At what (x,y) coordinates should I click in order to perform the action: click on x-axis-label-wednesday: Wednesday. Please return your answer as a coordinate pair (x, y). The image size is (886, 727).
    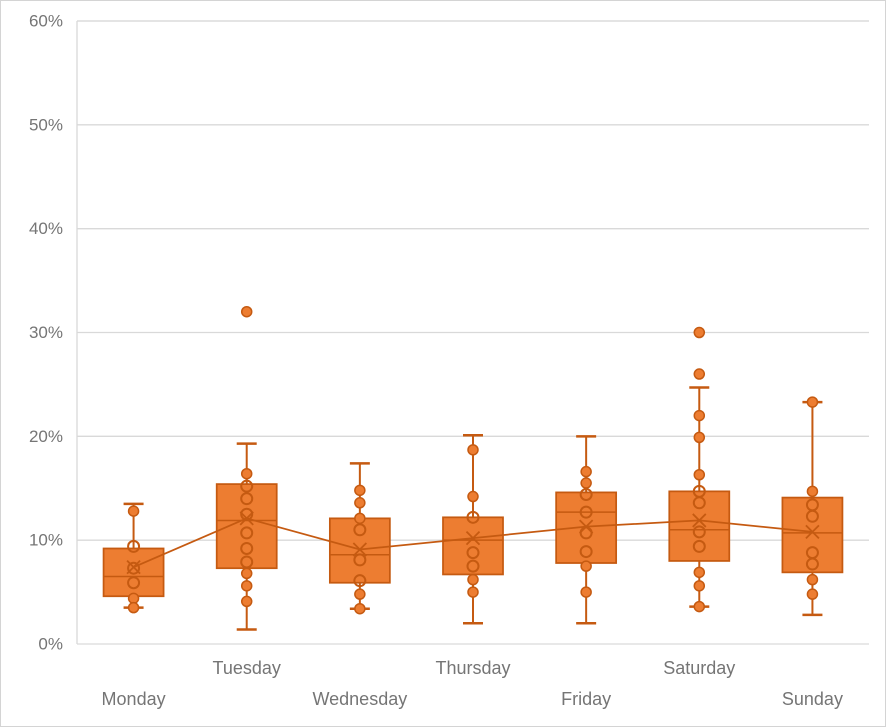
    Looking at the image, I should click on (359, 699).